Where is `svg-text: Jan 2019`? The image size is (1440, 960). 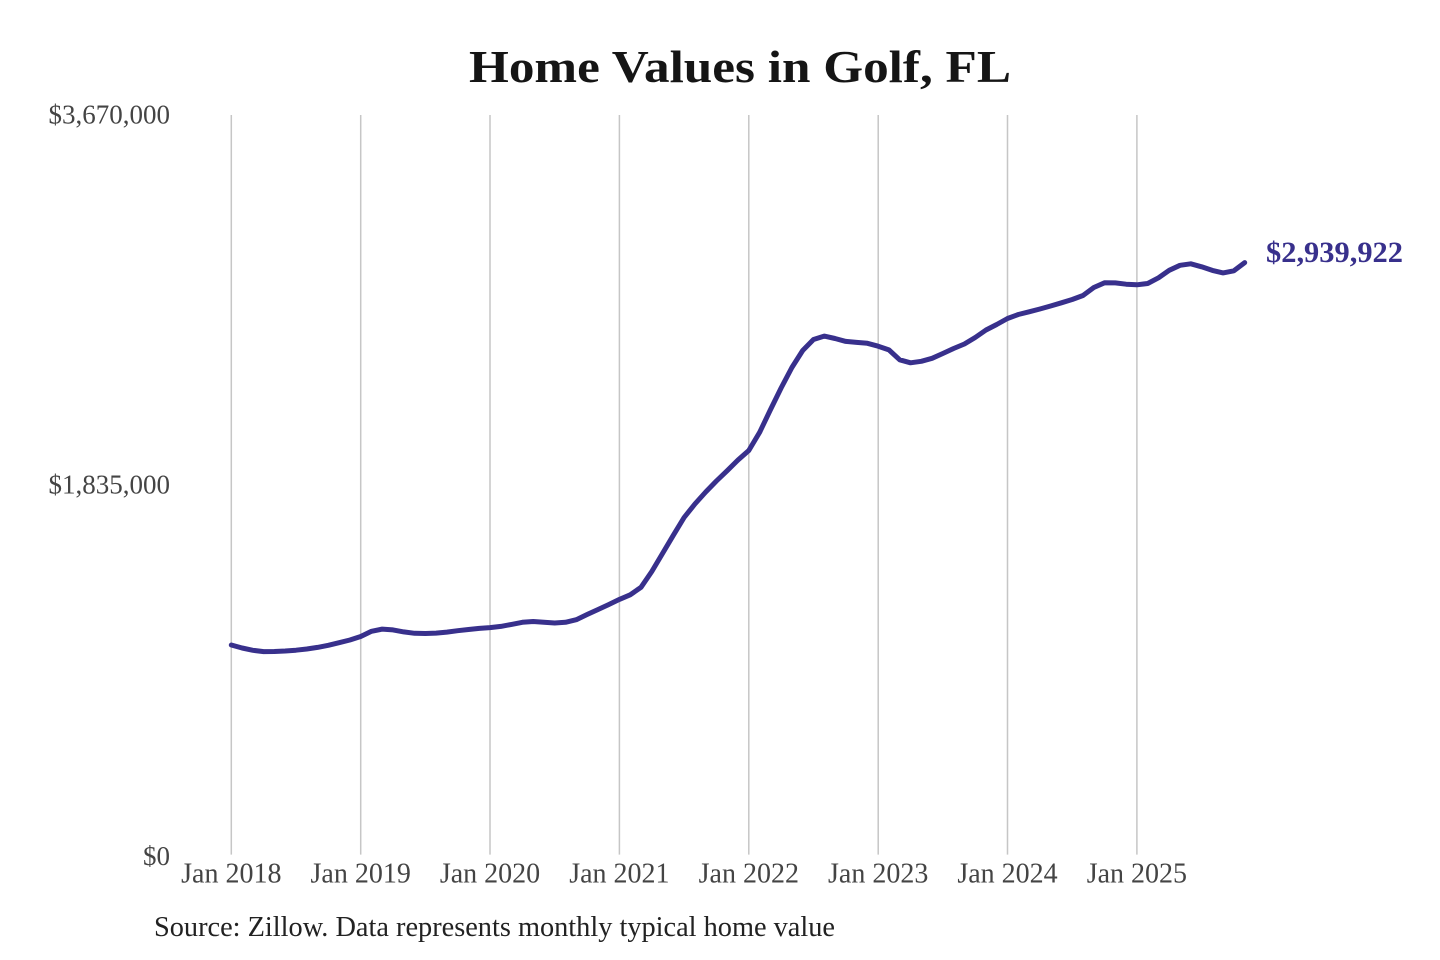 svg-text: Jan 2019 is located at coordinates (361, 874).